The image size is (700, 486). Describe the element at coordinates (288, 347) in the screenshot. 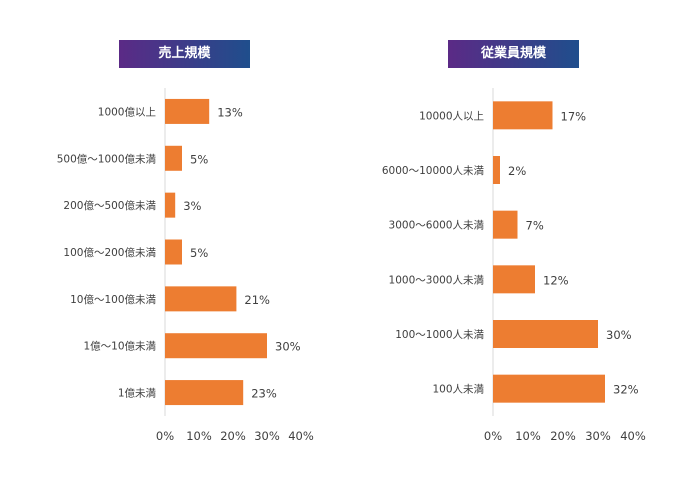

I see `sales-value-label: 30%` at that location.